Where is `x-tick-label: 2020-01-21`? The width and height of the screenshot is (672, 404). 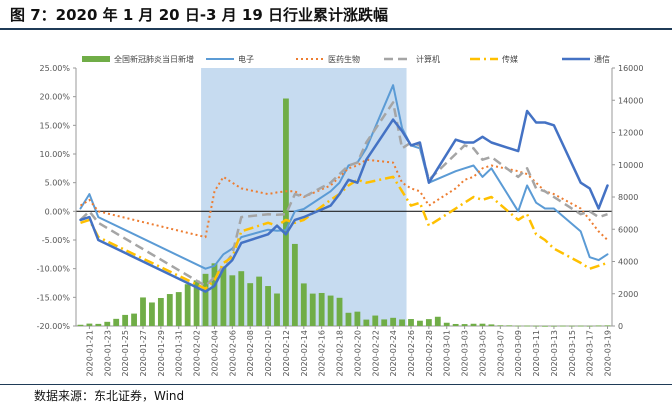 x-tick-label: 2020-01-21 is located at coordinates (89, 353).